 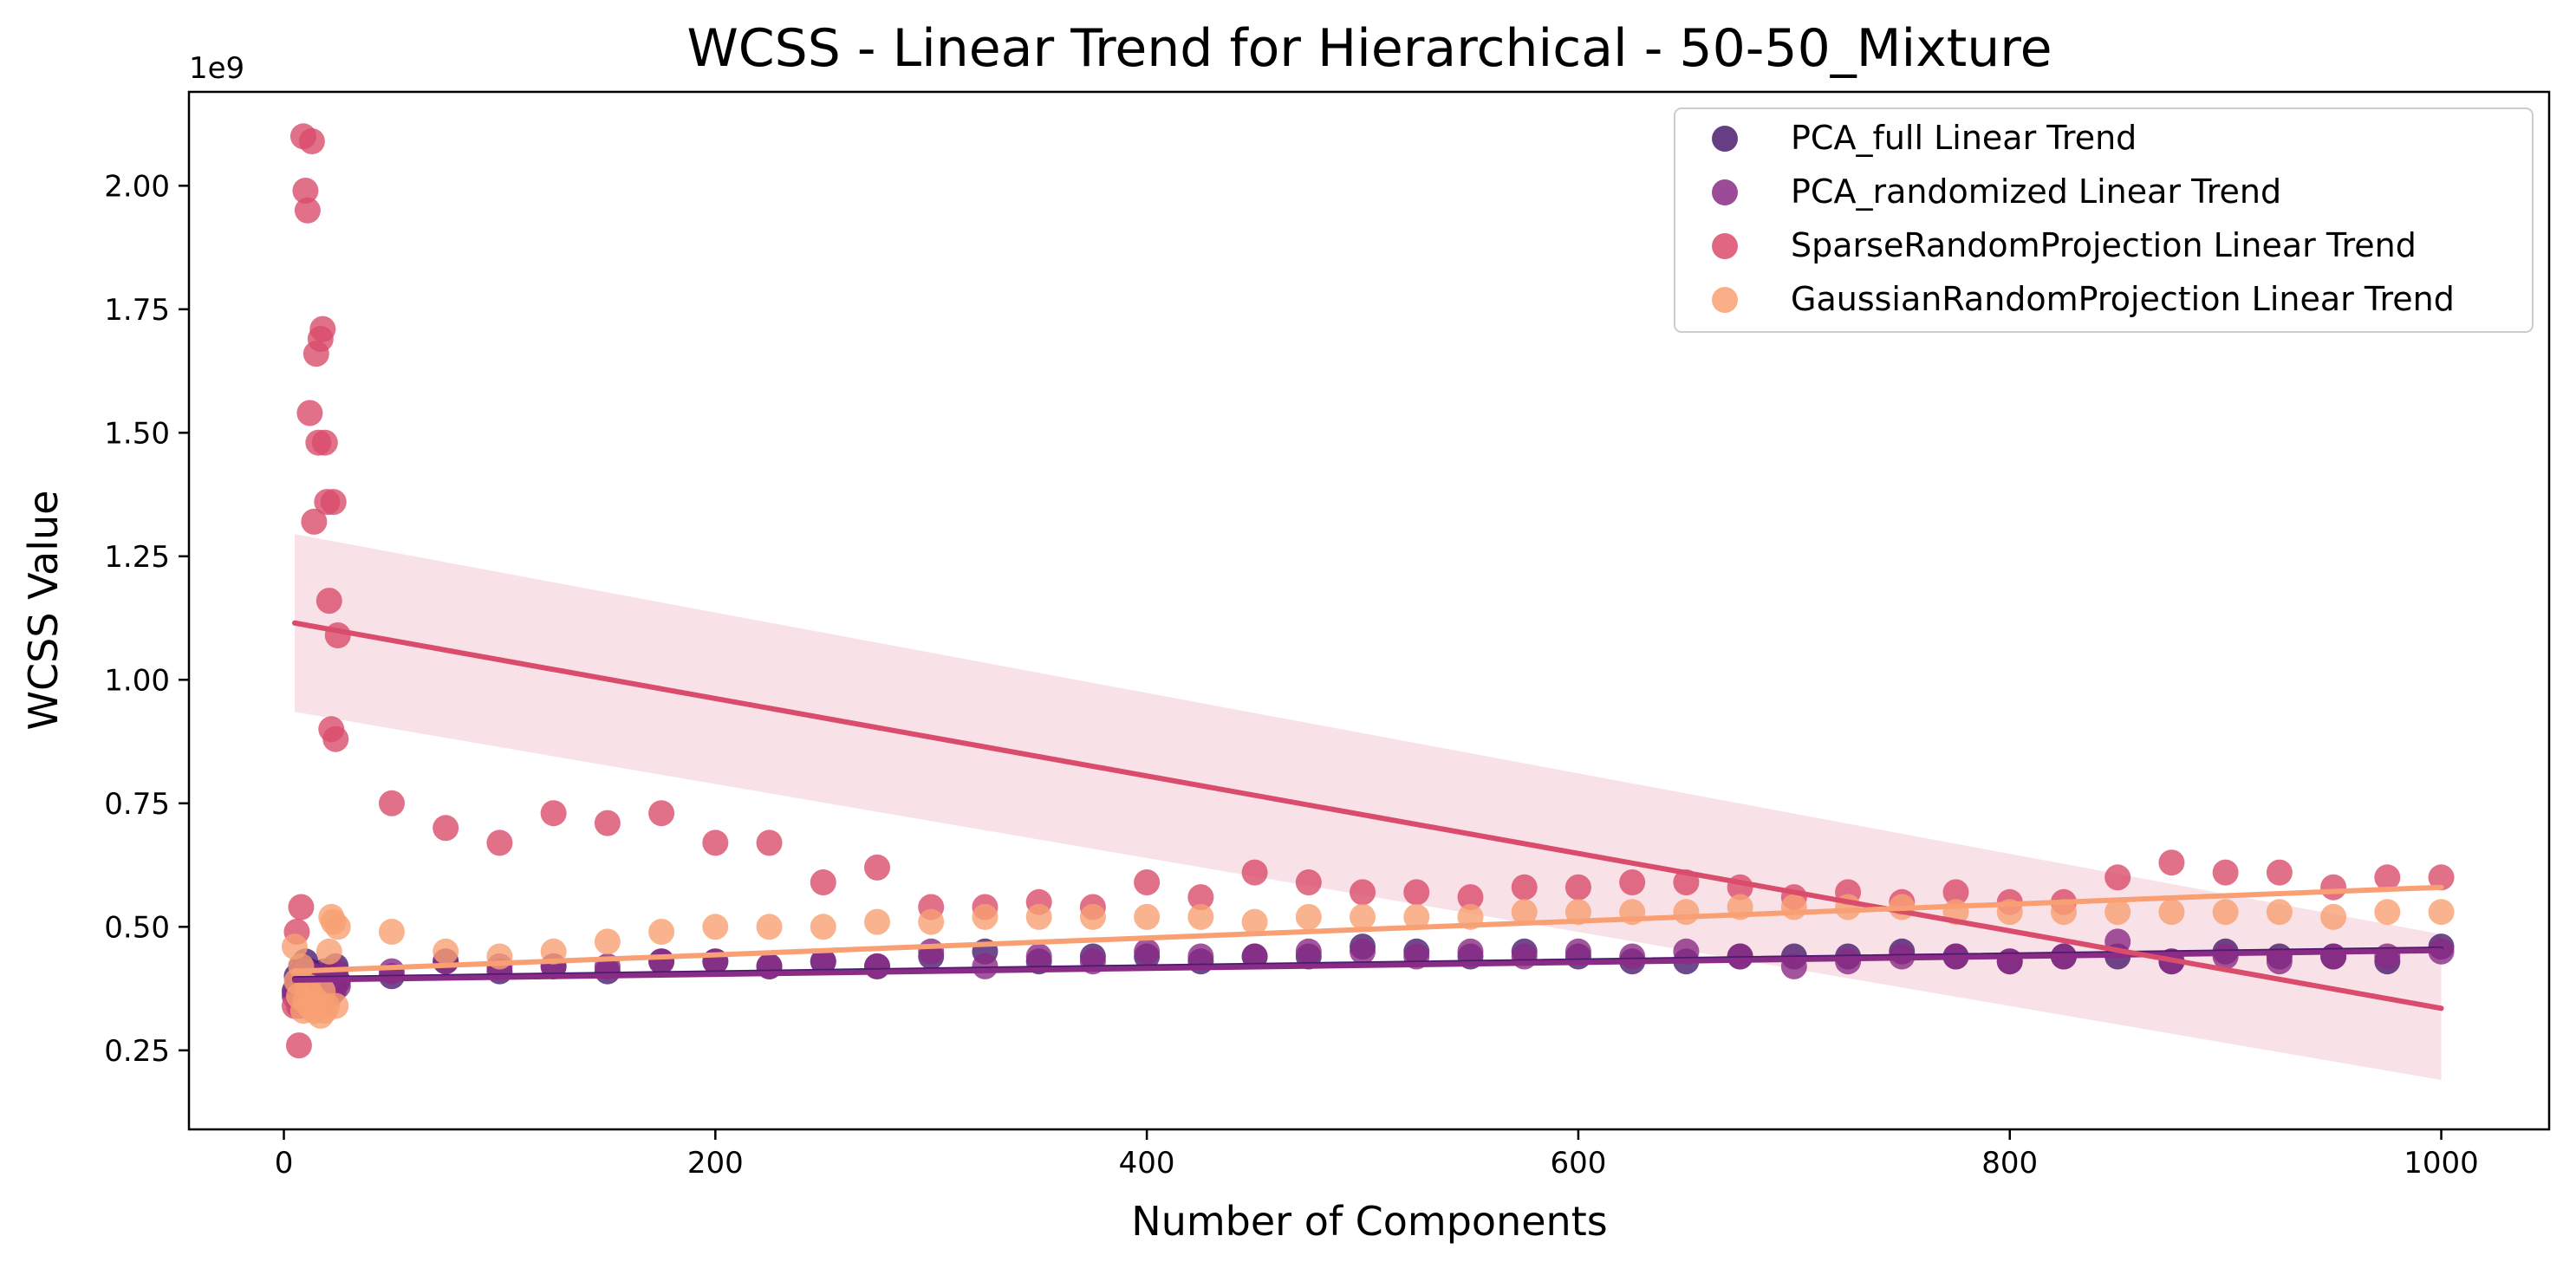 I want to click on y-tick-label: 0.75, so click(x=137, y=804).